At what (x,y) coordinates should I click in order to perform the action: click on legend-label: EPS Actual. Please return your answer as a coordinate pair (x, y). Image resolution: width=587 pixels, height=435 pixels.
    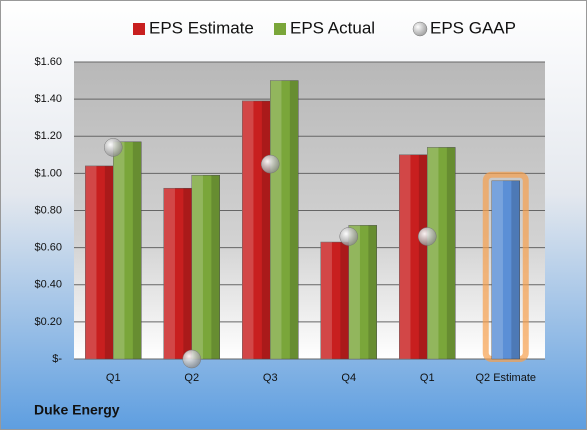
    Looking at the image, I should click on (332, 27).